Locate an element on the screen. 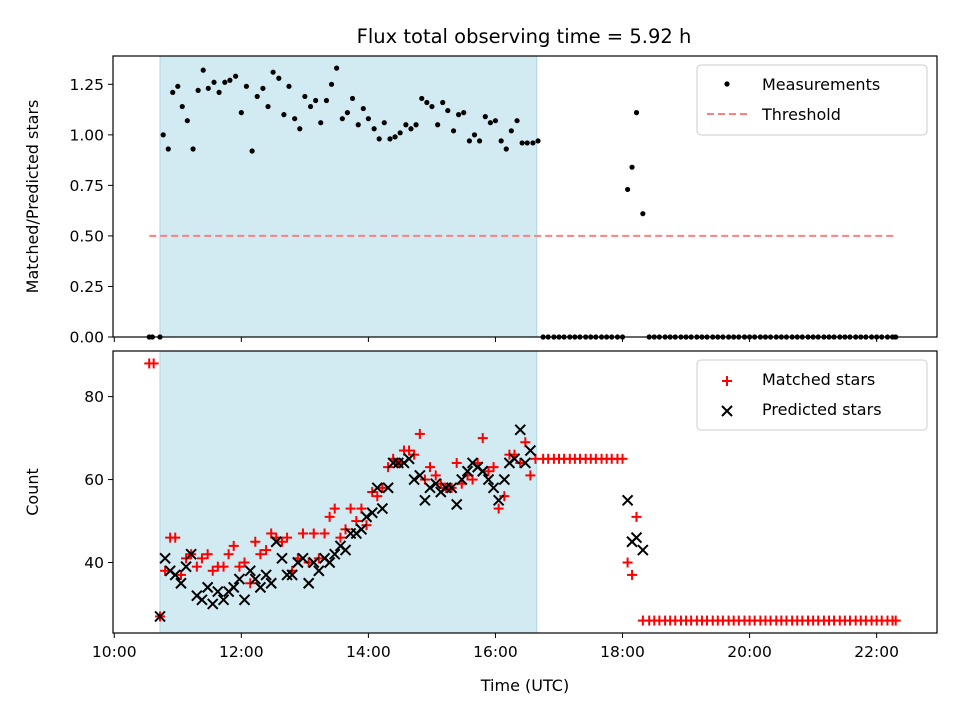  top-ytick-label: 0.75 is located at coordinates (86, 186).